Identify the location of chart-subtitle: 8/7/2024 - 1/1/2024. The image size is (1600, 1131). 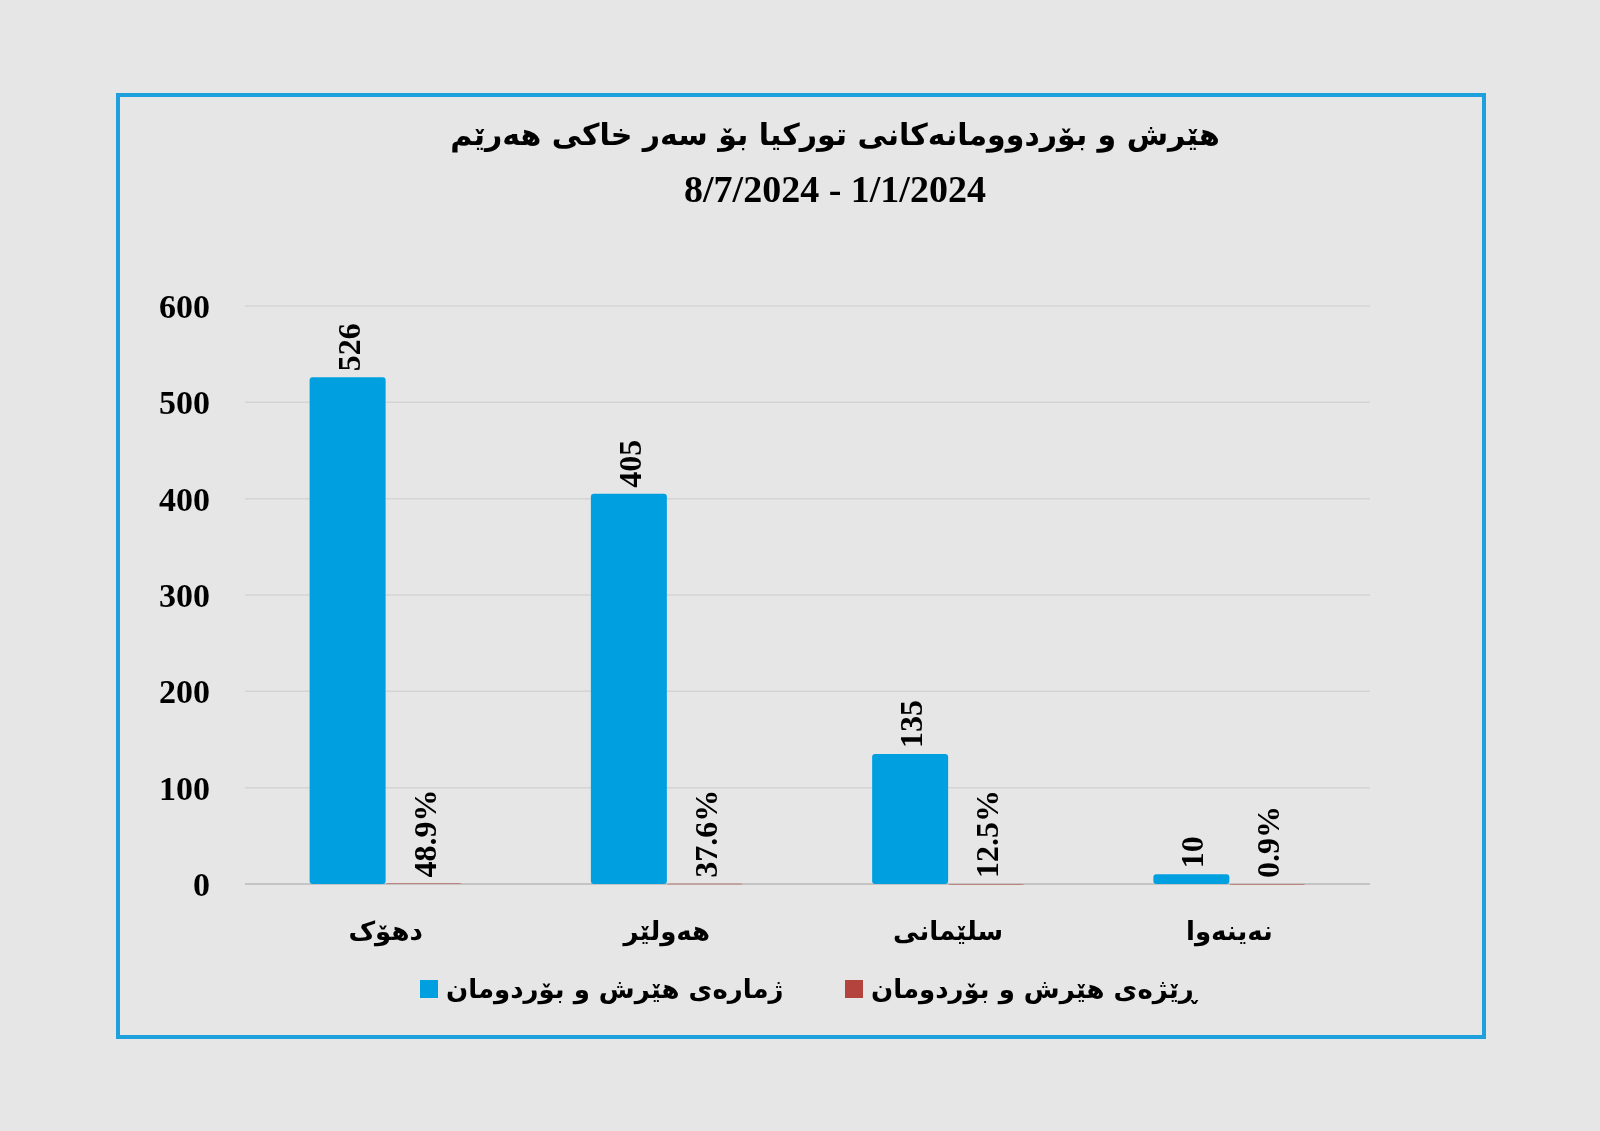
(835, 189).